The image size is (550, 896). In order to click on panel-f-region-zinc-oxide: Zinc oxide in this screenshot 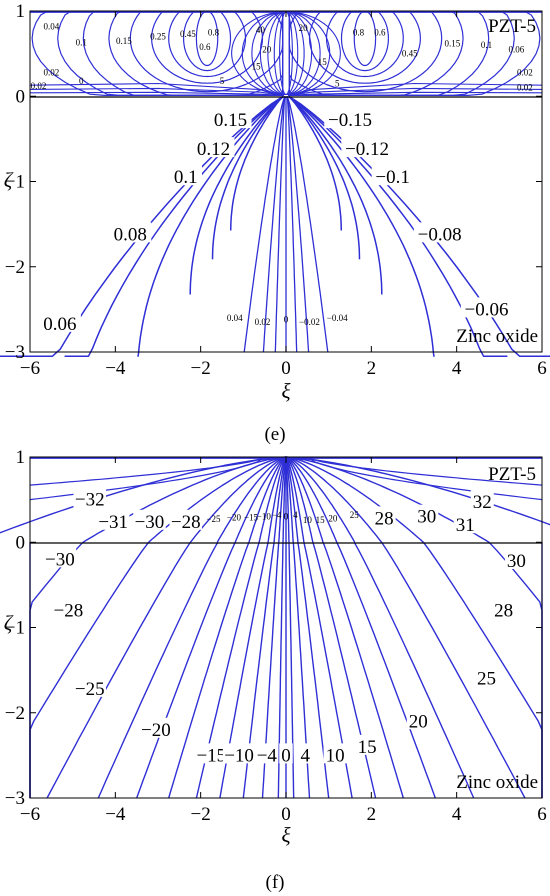, I will do `click(497, 782)`.